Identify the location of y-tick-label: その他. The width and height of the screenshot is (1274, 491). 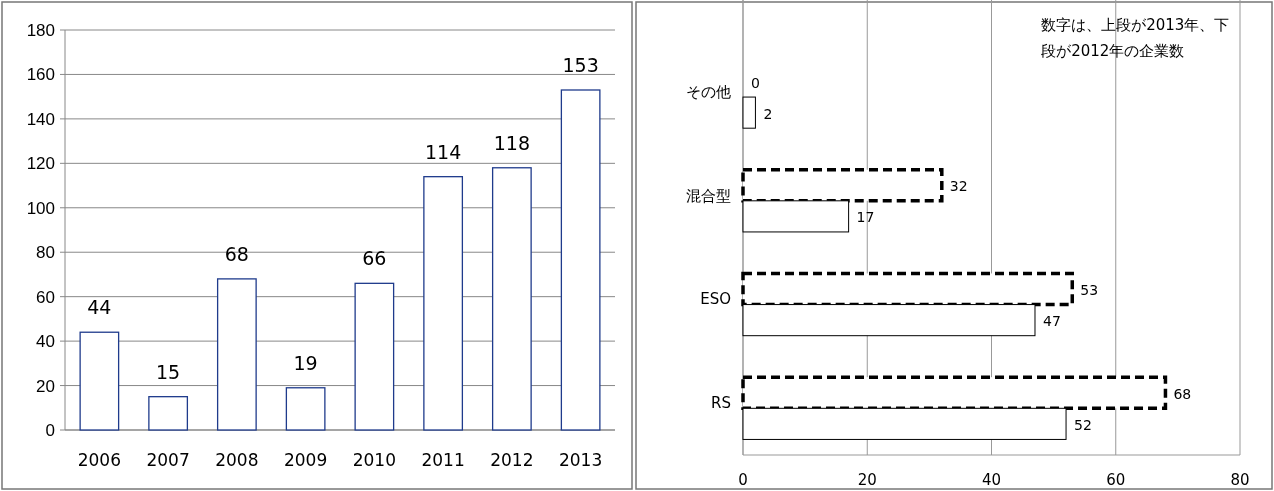
(708, 91).